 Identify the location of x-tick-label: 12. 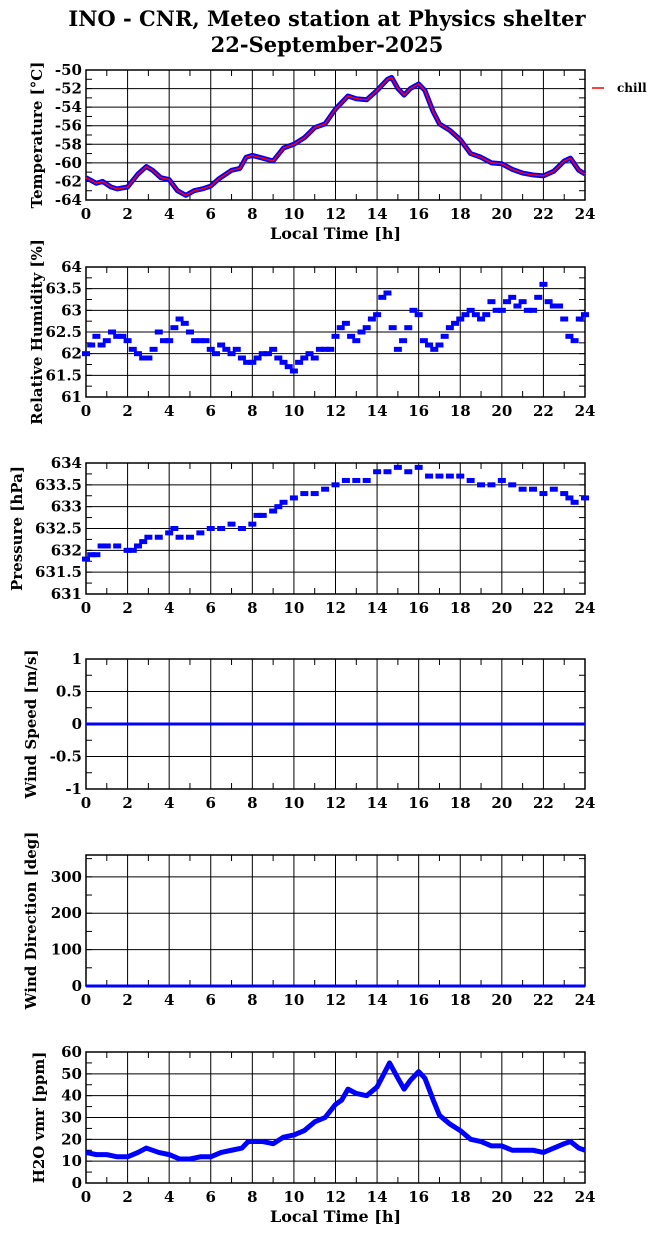
(335, 803).